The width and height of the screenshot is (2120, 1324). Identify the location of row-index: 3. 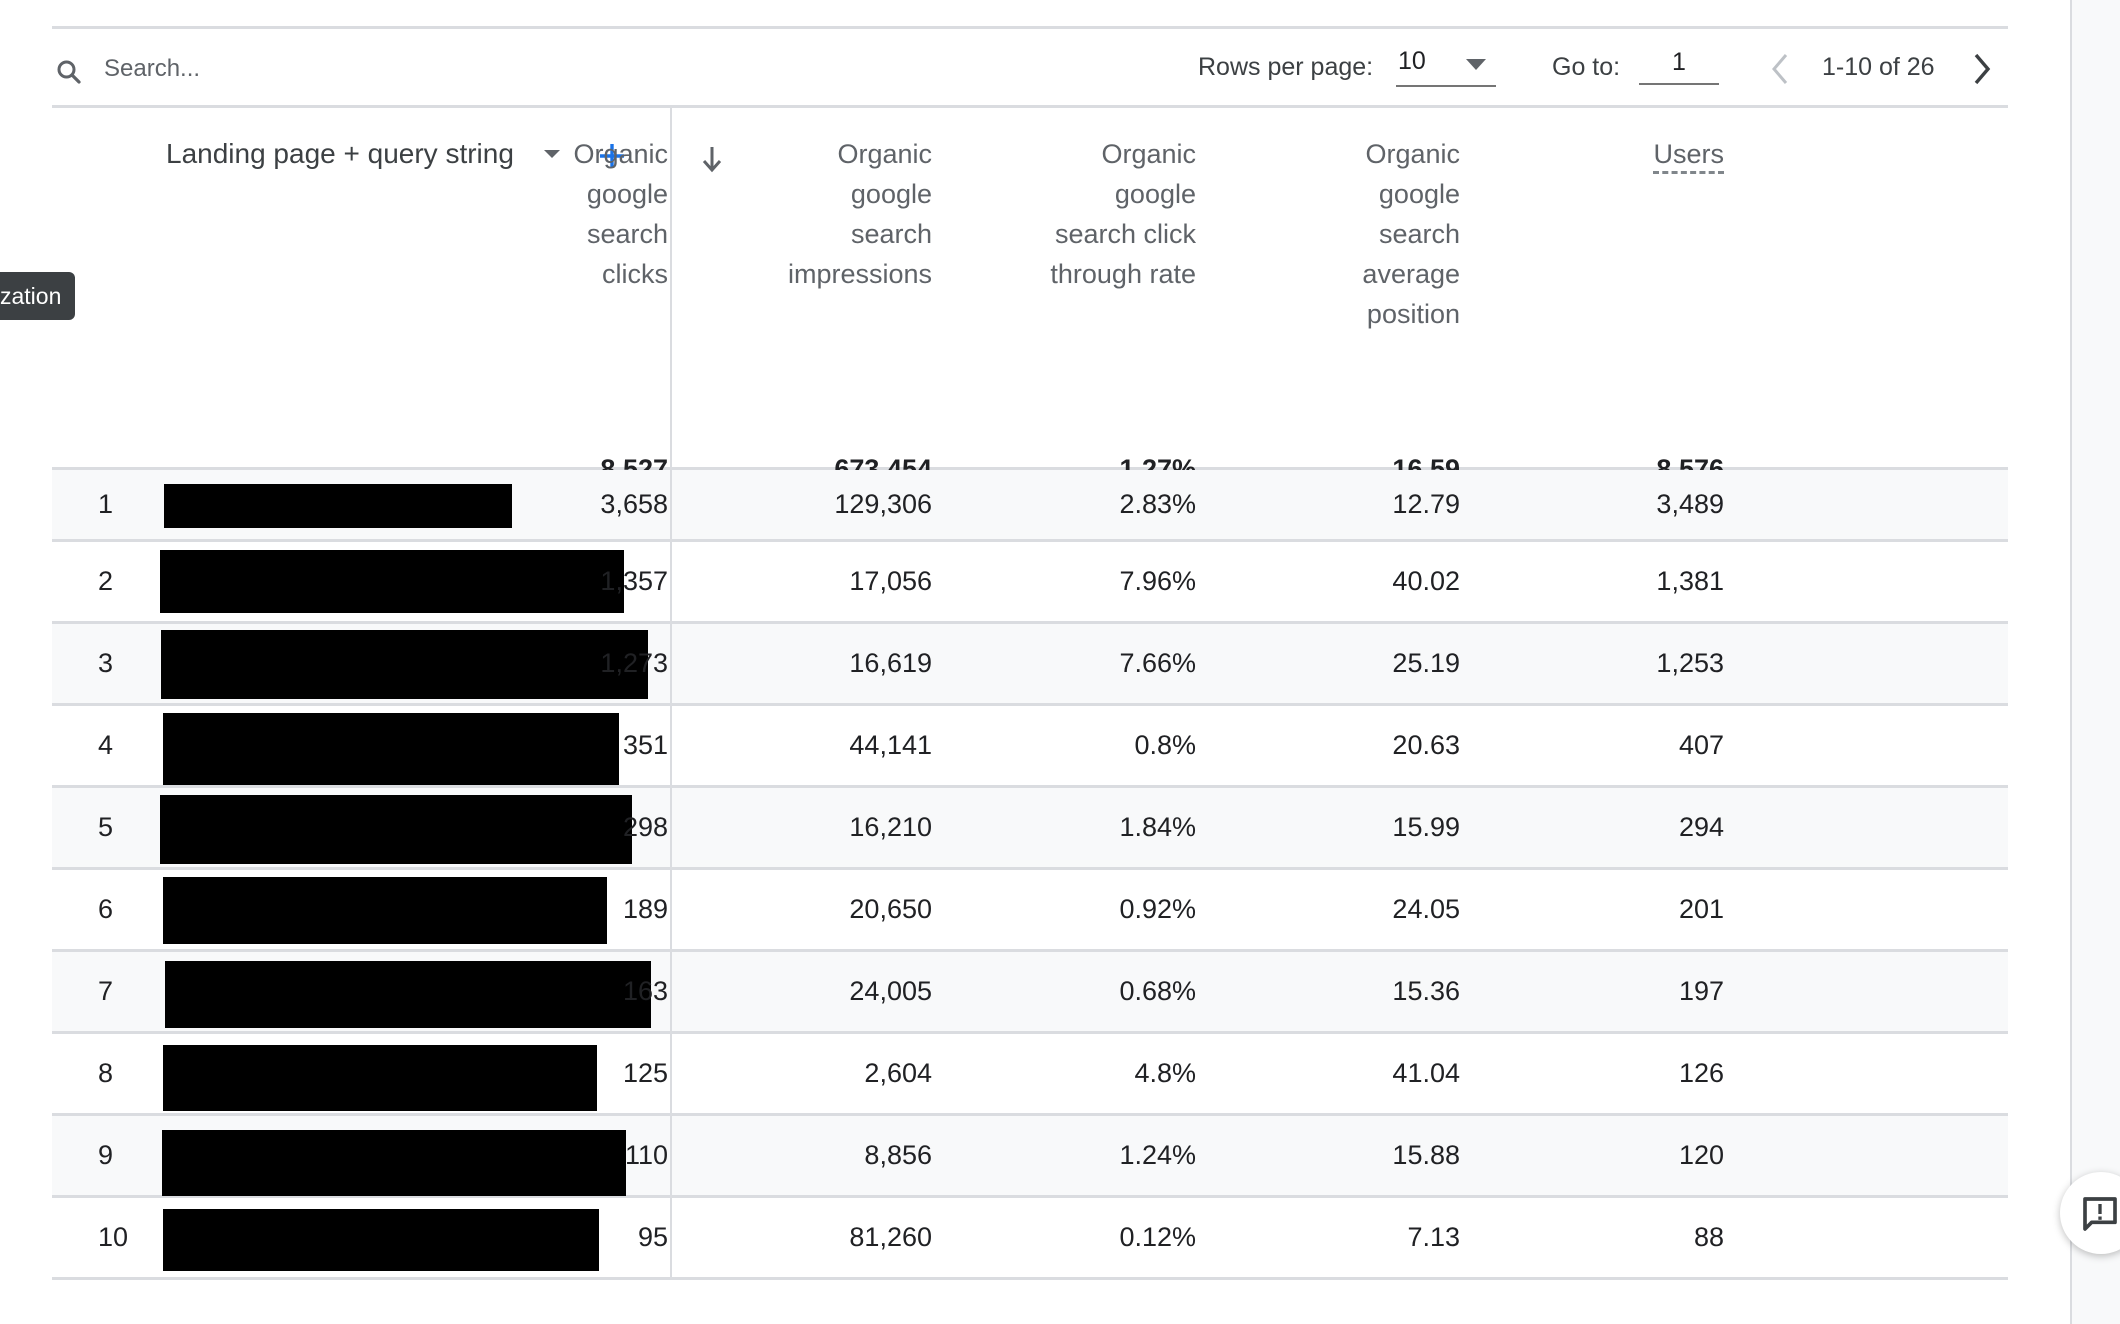
(106, 663).